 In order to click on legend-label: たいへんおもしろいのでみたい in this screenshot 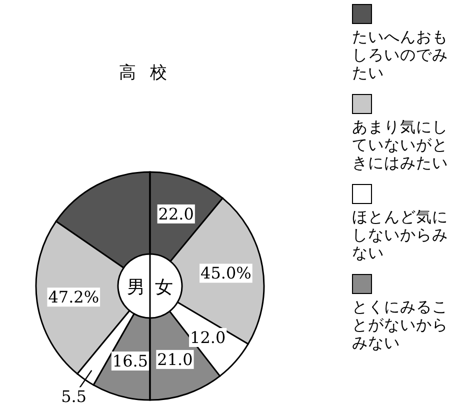, I will do `click(400, 55)`.